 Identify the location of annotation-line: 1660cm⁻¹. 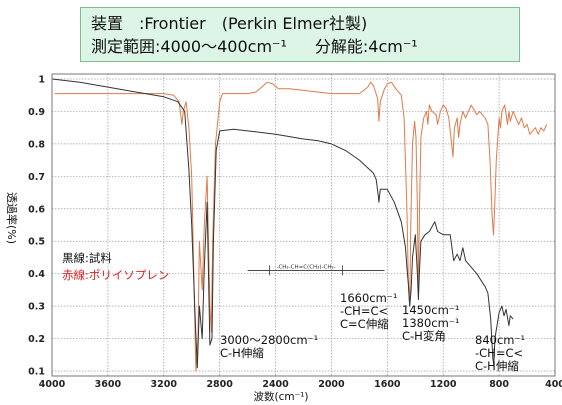
(369, 298).